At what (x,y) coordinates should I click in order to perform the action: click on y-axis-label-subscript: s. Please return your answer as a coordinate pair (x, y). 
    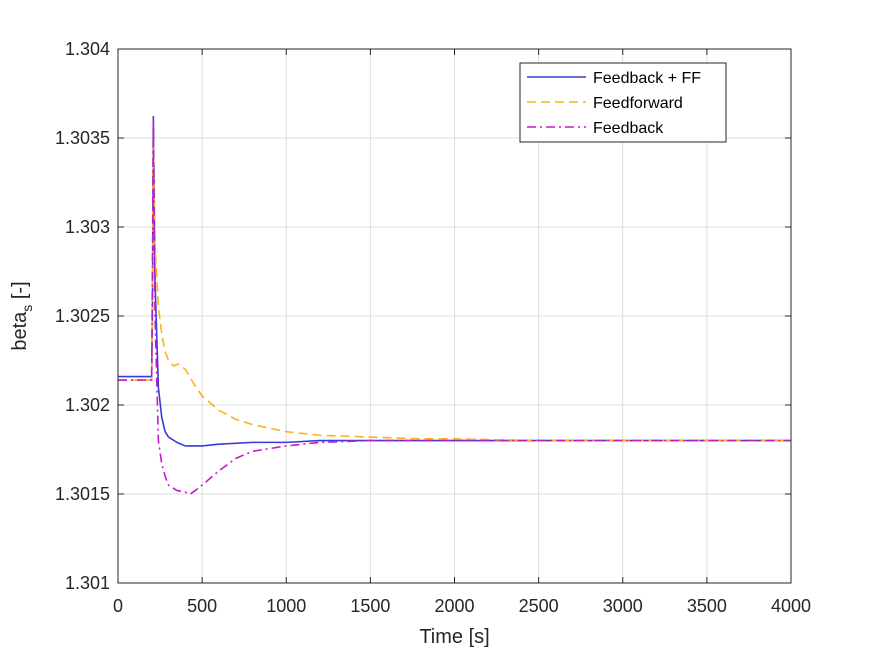
    Looking at the image, I should click on (27, 308).